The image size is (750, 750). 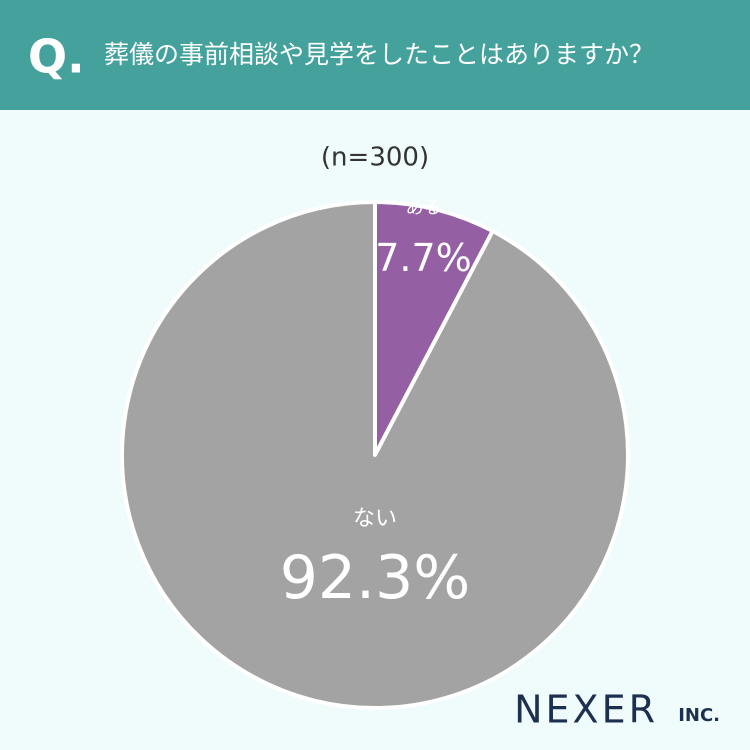 I want to click on subtitle: (n=300), so click(x=375, y=158).